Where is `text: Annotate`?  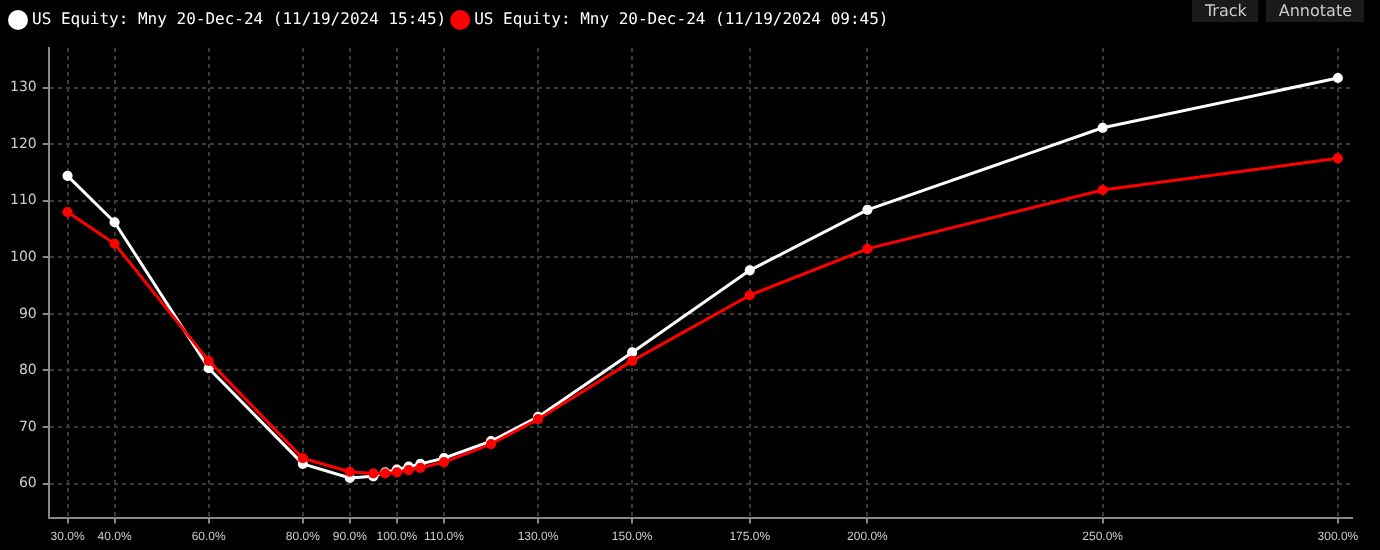 text: Annotate is located at coordinates (1315, 11).